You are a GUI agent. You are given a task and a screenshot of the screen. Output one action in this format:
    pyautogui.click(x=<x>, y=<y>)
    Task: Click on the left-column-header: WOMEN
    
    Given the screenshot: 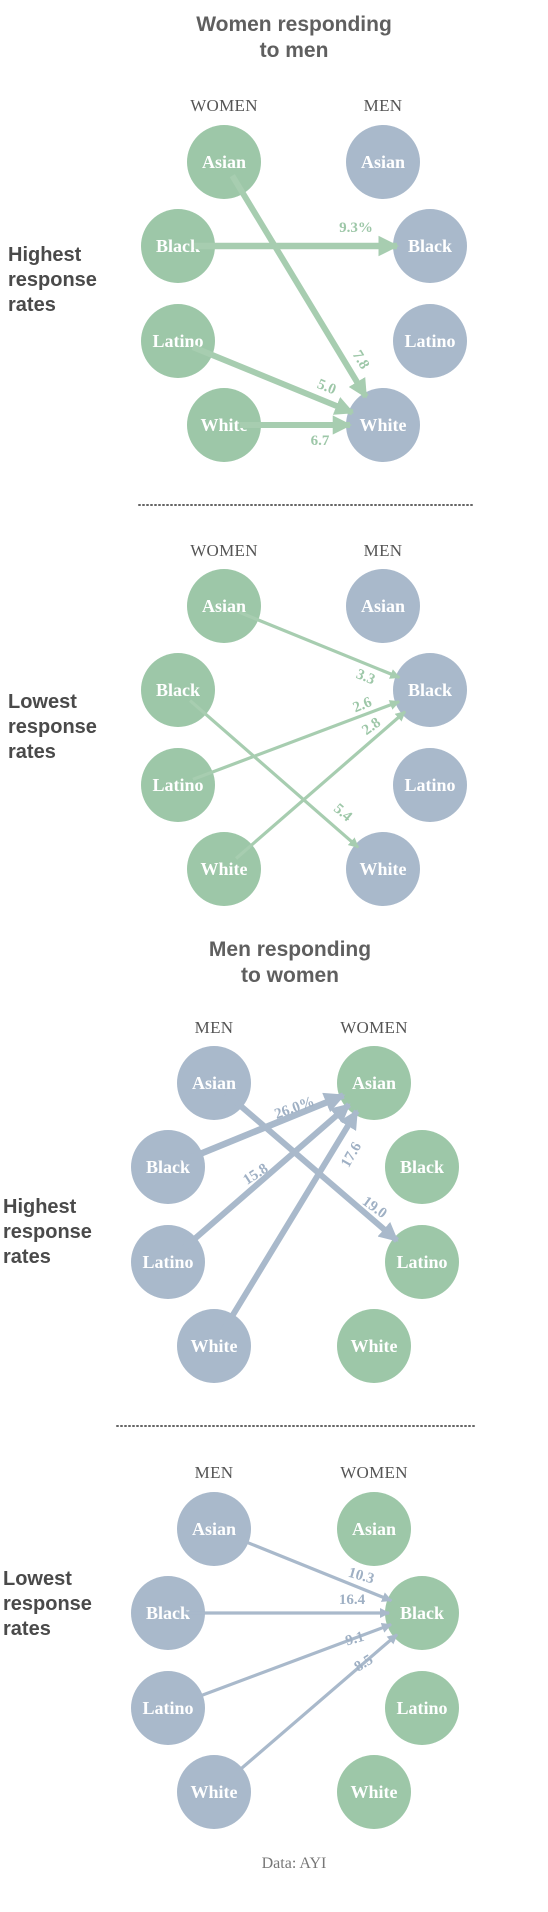 What is the action you would take?
    pyautogui.click(x=224, y=105)
    